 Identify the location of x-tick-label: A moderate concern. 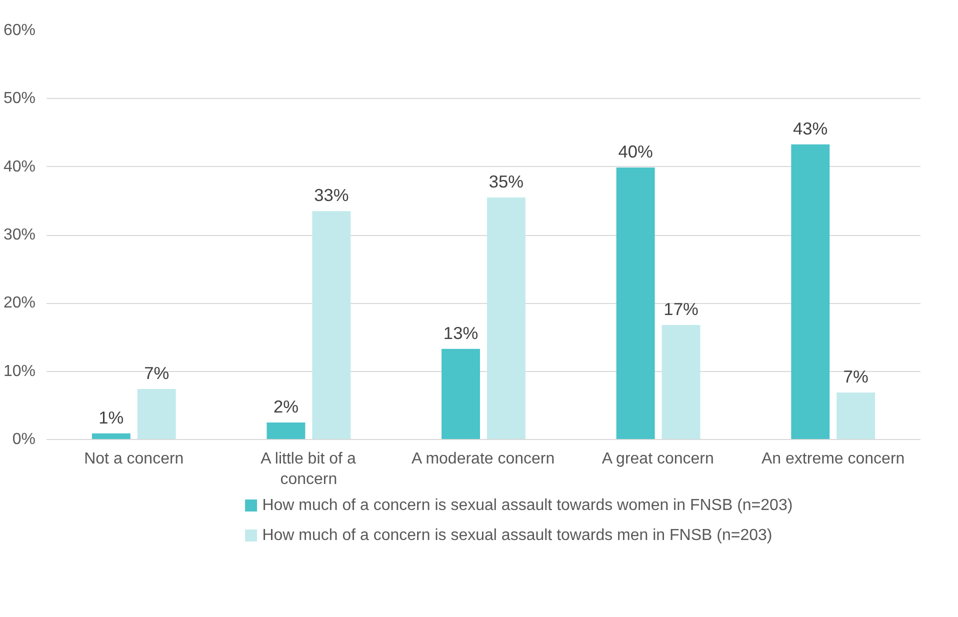
(483, 459).